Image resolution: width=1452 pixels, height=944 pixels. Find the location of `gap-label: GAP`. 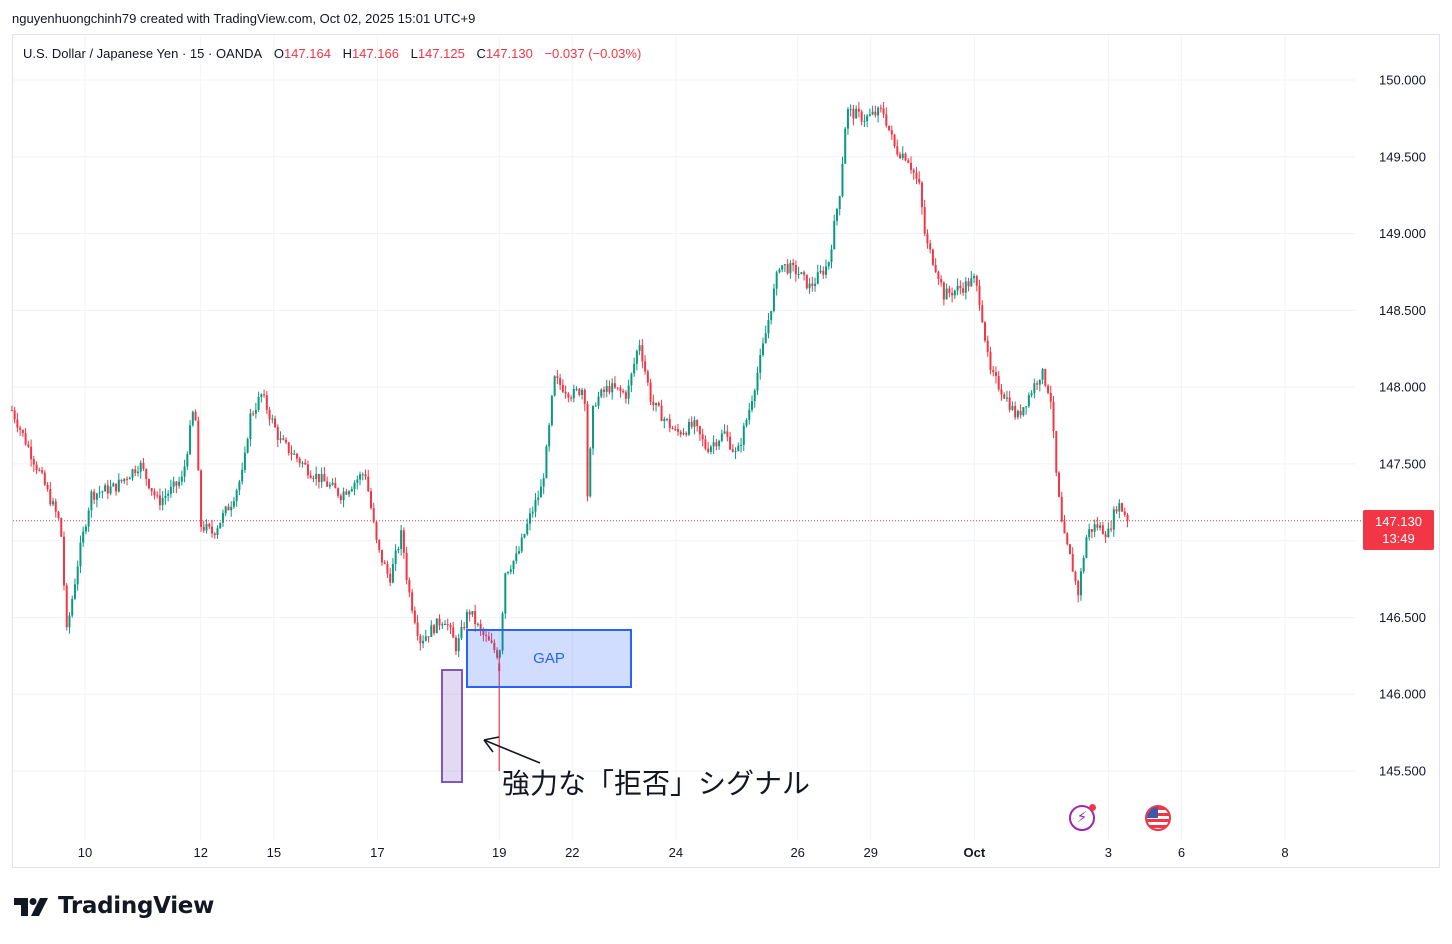

gap-label: GAP is located at coordinates (549, 658).